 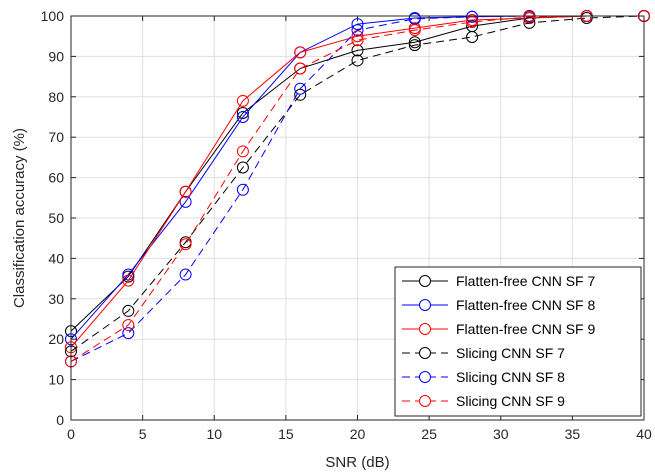 I want to click on legend-label: Slicing CNN SF 8, so click(x=510, y=377).